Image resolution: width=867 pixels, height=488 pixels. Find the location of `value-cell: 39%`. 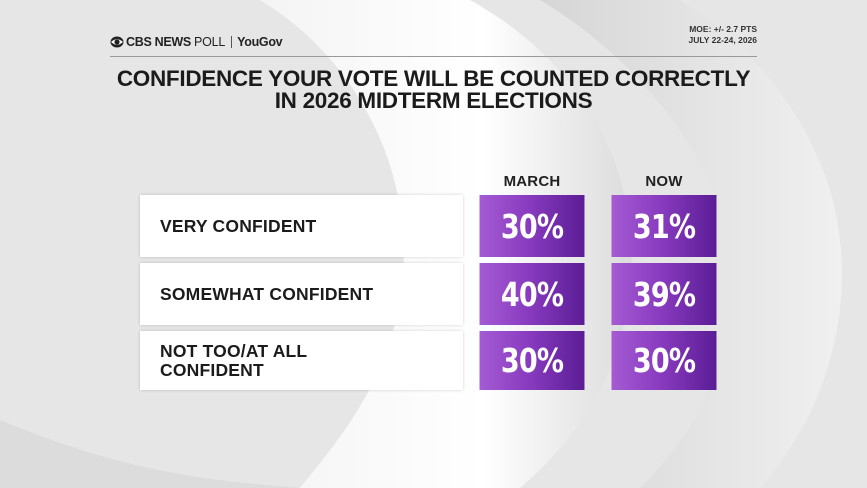

value-cell: 39% is located at coordinates (664, 294).